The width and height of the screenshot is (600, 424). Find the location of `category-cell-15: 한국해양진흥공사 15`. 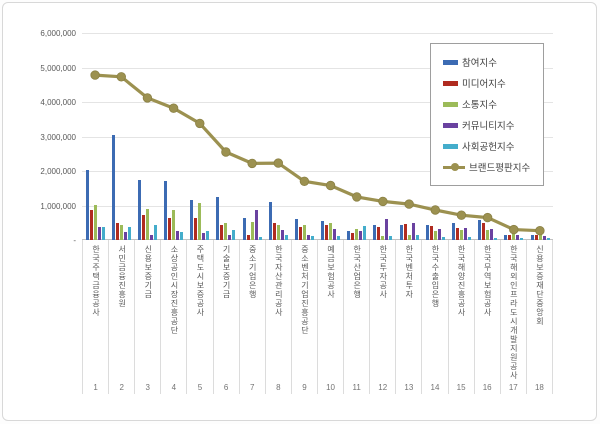

category-cell-15: 한국해양진흥공사 15 is located at coordinates (462, 317).